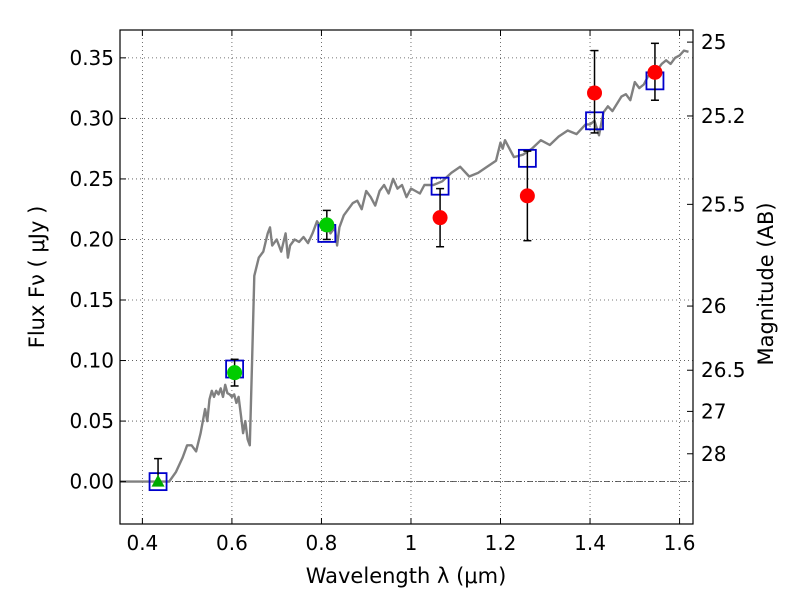  I want to click on upper-limit-triangle, so click(158, 480).